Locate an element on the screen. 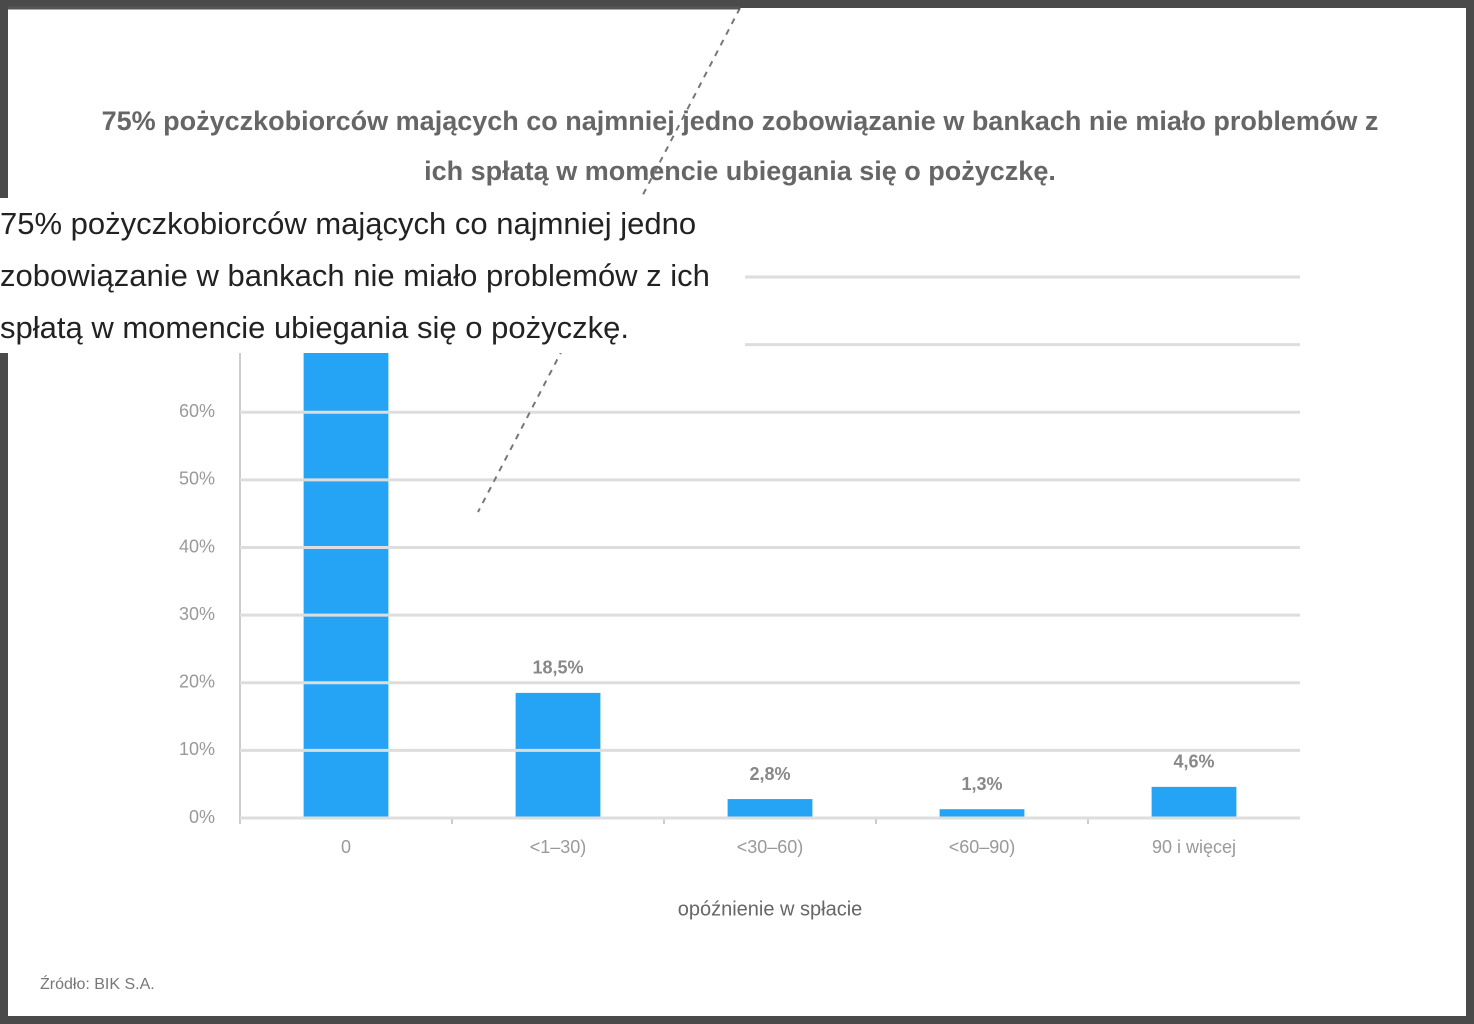 This screenshot has width=1474, height=1024. x-tick-label: 90 i więcej is located at coordinates (1194, 847).